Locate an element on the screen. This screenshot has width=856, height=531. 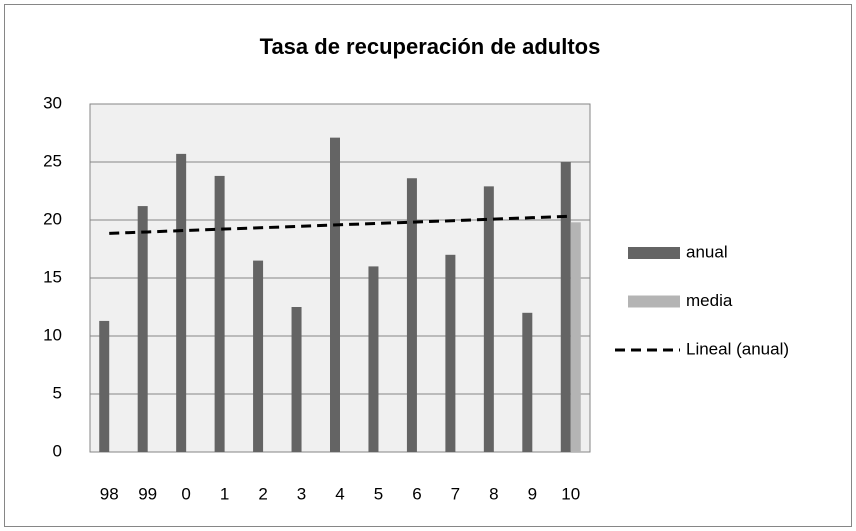
y-tick-label: 20 is located at coordinates (52, 218).